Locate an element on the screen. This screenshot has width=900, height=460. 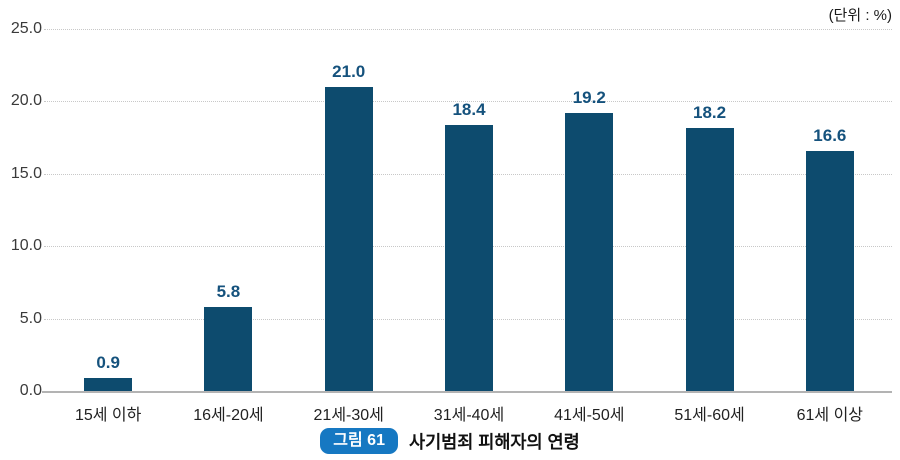
bar-column: 5.8 is located at coordinates (228, 337).